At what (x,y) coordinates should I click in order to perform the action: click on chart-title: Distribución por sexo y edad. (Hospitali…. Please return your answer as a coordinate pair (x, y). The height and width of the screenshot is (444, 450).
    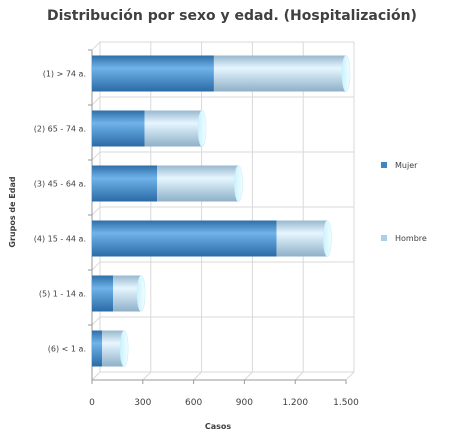
    Looking at the image, I should click on (232, 16).